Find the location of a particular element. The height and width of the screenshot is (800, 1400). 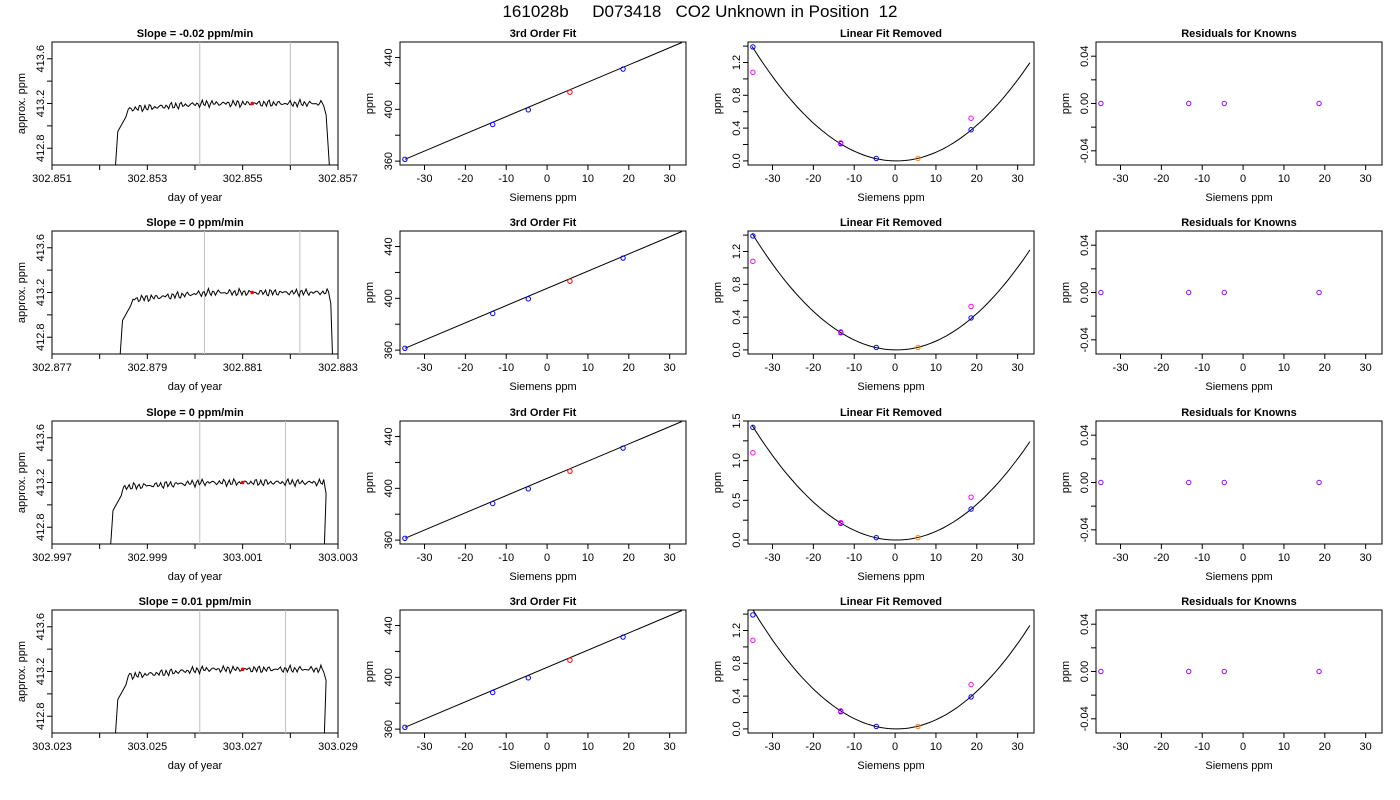

y-axis-label: approx. ppm is located at coordinates (22, 482).